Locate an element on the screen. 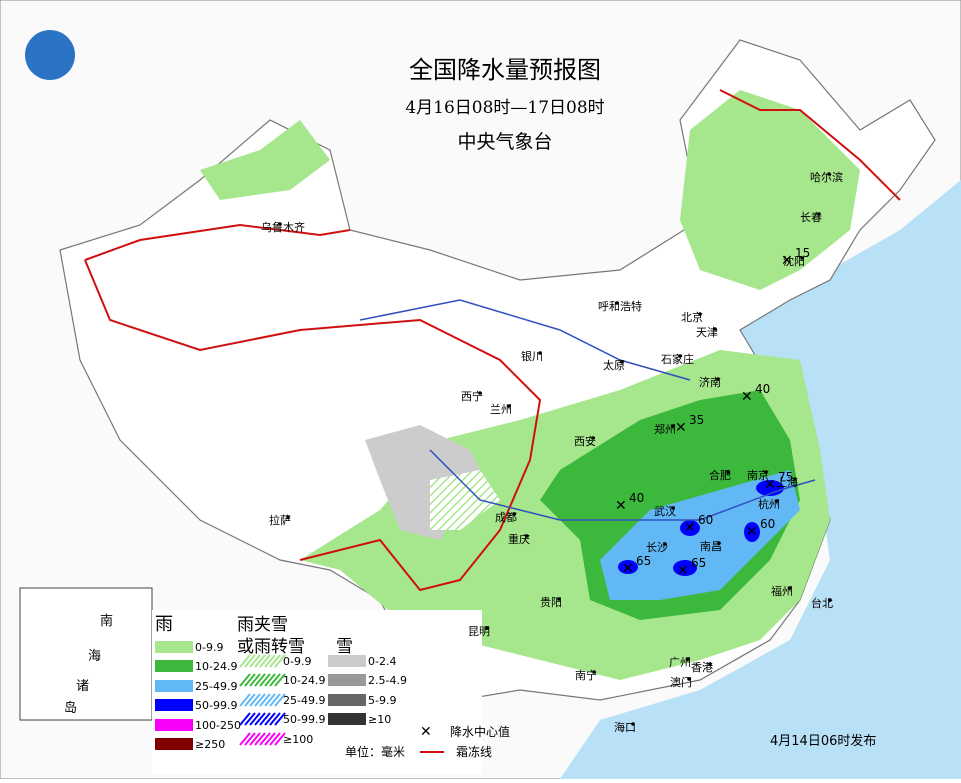 The width and height of the screenshot is (961, 783). city-label: 长沙 is located at coordinates (657, 547).